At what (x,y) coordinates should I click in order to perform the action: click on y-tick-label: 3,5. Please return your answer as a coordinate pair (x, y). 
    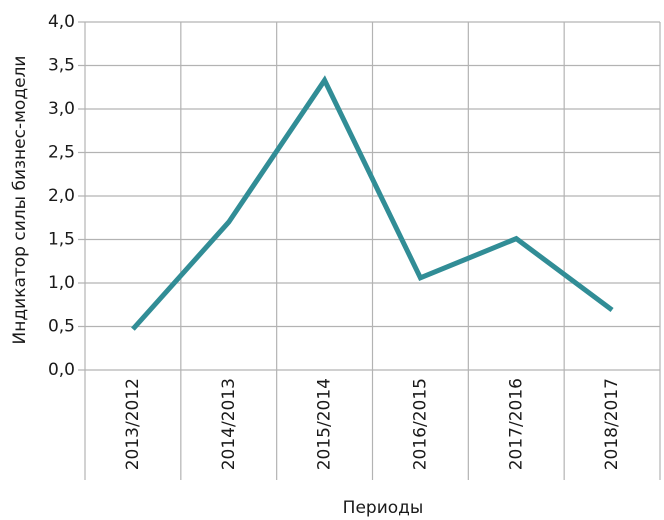
    Looking at the image, I should click on (61, 66).